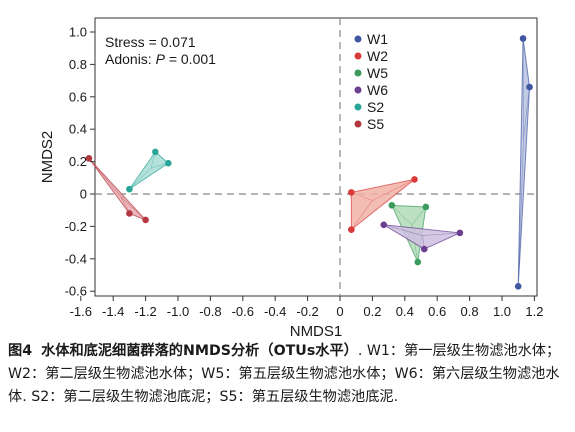 This screenshot has width=575, height=432. Describe the element at coordinates (113, 311) in the screenshot. I see `x-tick-label: -1.4` at that location.